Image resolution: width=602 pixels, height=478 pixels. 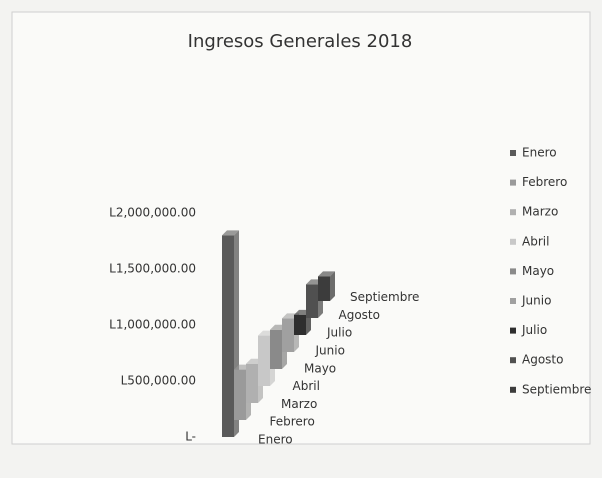 I want to click on category-label: Septiembre, so click(x=384, y=297).